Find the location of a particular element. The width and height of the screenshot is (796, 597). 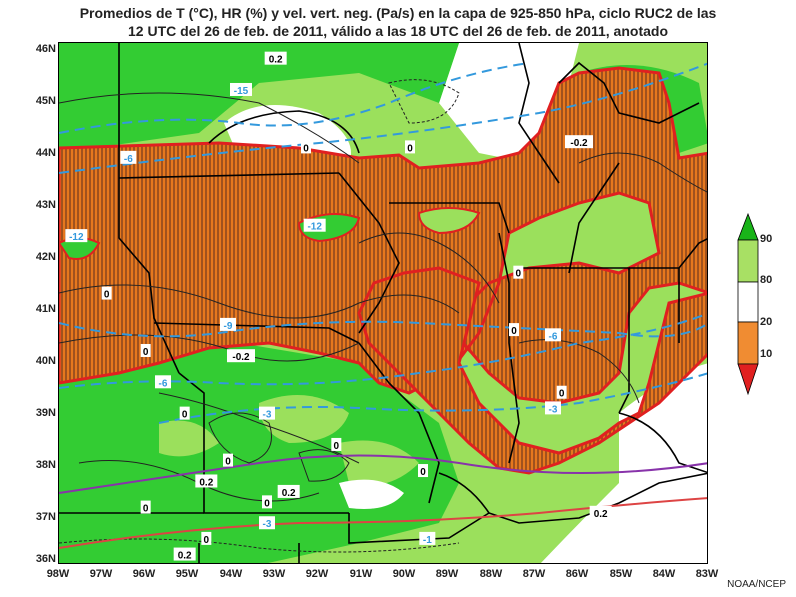

state-line-ohio-river is located at coordinates (662, 443).